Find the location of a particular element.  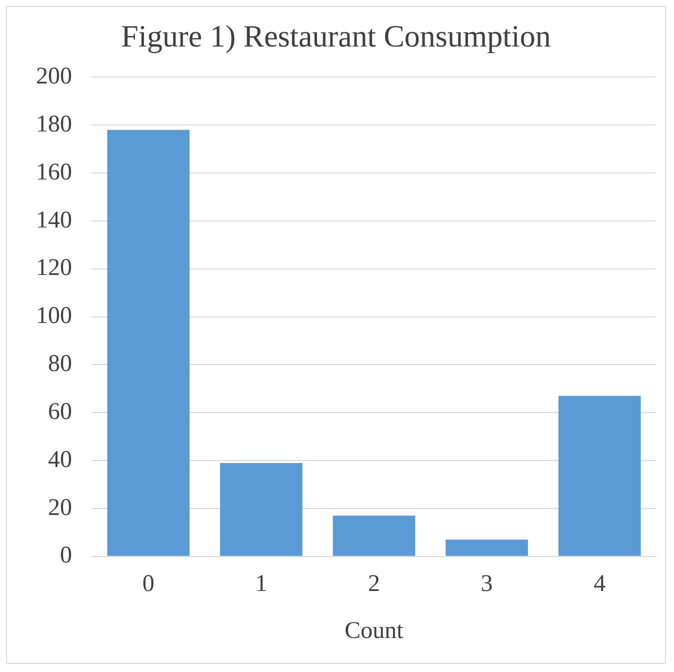

x-tick-label: 4 is located at coordinates (600, 584).